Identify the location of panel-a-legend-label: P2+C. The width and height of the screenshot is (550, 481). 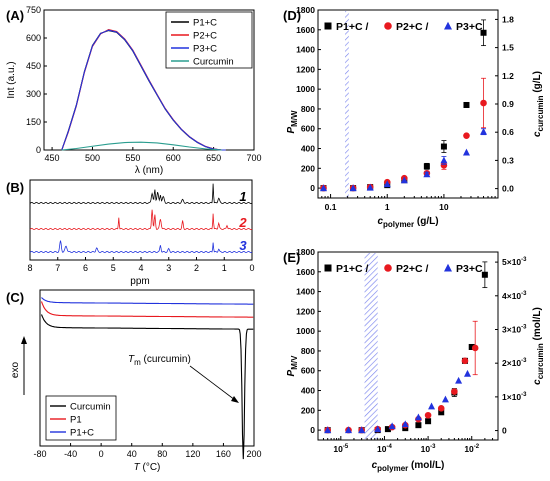
(205, 36).